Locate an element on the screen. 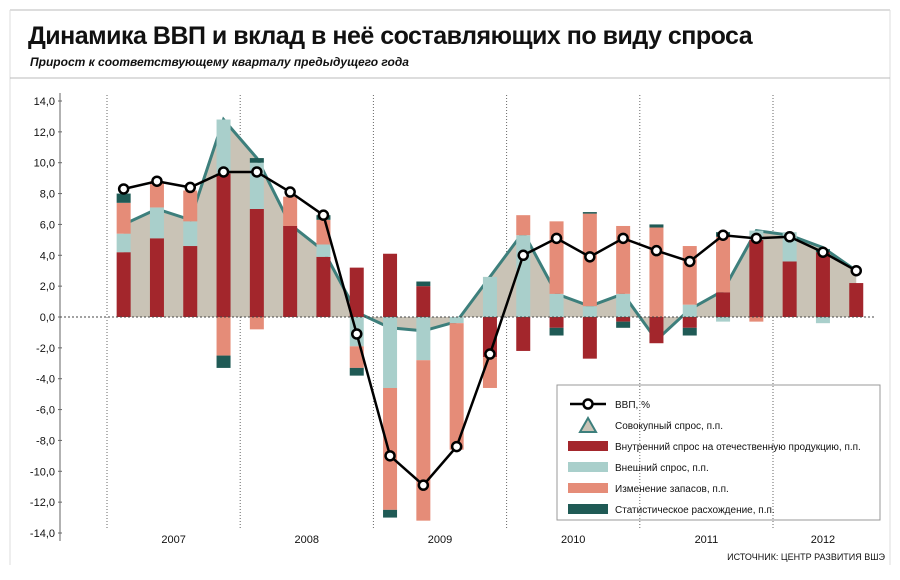 This screenshot has width=900, height=580. legend-label: Изменение запасов, п.п. is located at coordinates (672, 489).